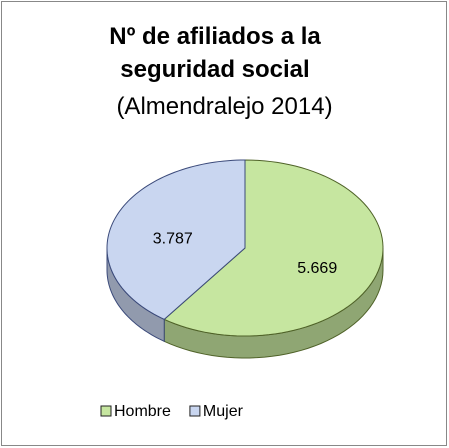 Image resolution: width=449 pixels, height=448 pixels. I want to click on pie-slice, so click(176, 251).